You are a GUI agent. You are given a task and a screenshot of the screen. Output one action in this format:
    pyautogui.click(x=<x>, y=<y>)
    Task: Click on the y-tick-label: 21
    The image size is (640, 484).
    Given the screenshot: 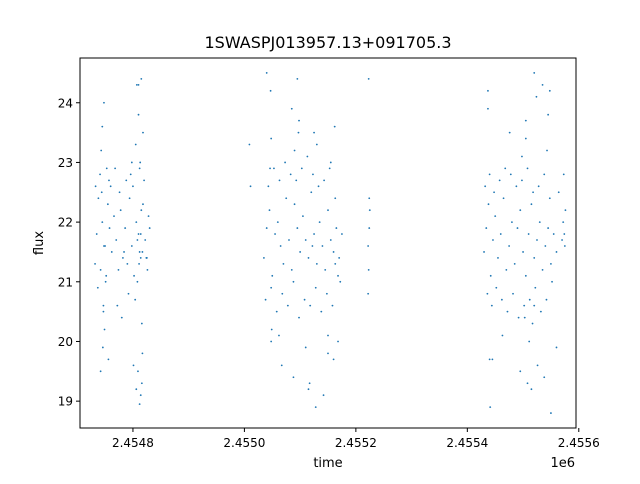 What is the action you would take?
    pyautogui.click(x=65, y=282)
    